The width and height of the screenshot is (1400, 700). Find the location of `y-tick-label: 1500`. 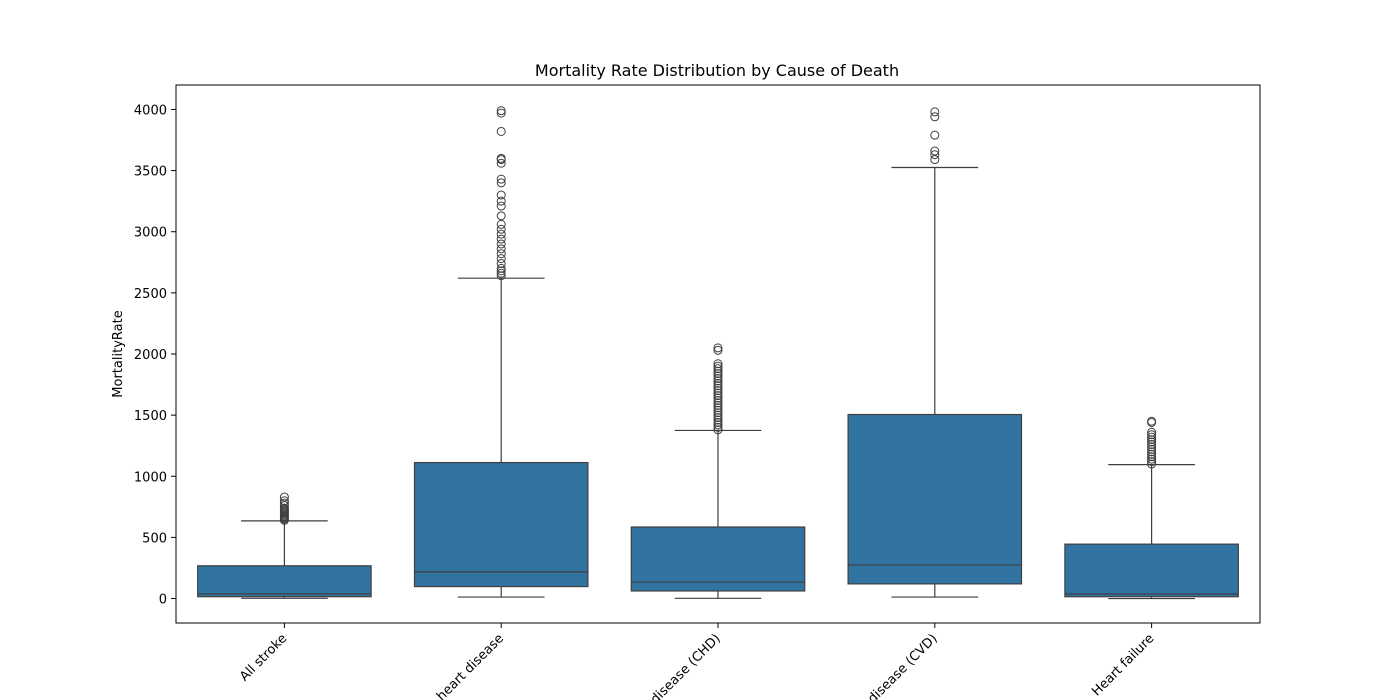

y-tick-label: 1500 is located at coordinates (150, 416).